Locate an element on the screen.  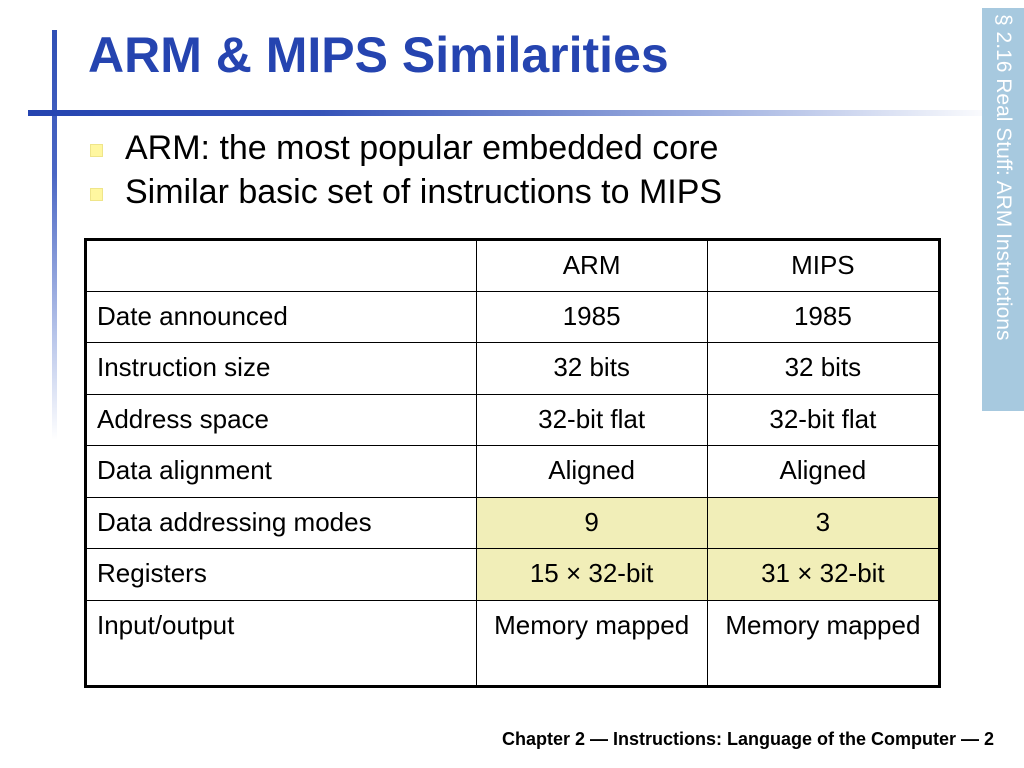
arm-value: 32 bits is located at coordinates (591, 368).